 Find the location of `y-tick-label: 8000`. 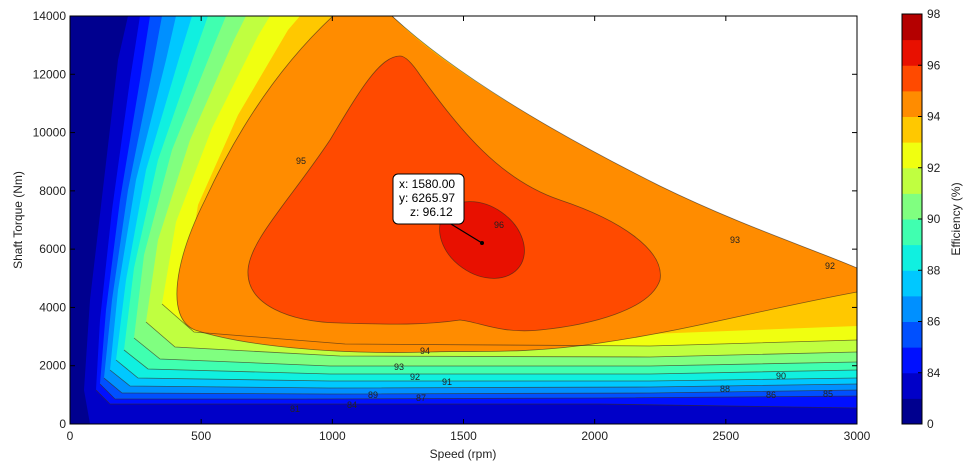

y-tick-label: 8000 is located at coordinates (52, 191).